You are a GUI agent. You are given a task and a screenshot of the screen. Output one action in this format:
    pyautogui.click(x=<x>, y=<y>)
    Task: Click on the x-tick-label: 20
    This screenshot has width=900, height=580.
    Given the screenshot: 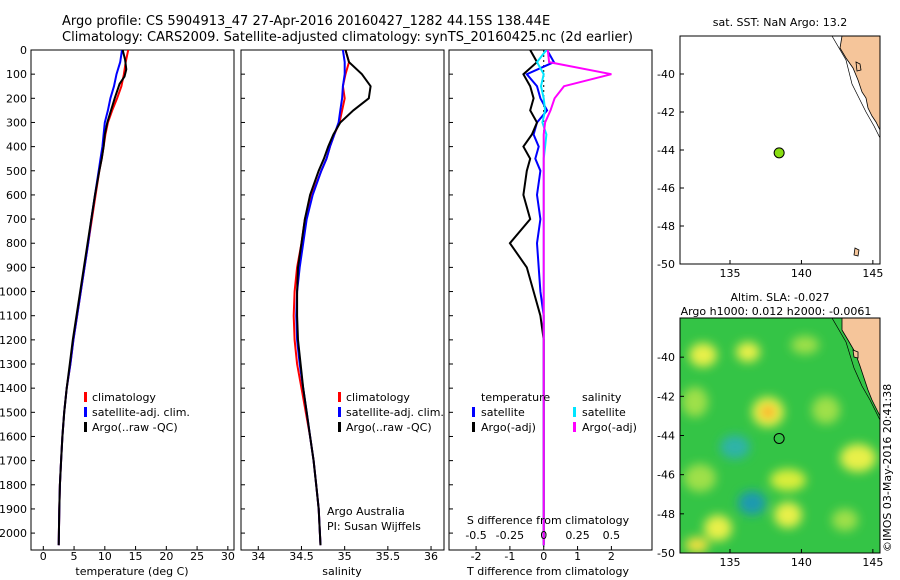 What is the action you would take?
    pyautogui.click(x=166, y=556)
    